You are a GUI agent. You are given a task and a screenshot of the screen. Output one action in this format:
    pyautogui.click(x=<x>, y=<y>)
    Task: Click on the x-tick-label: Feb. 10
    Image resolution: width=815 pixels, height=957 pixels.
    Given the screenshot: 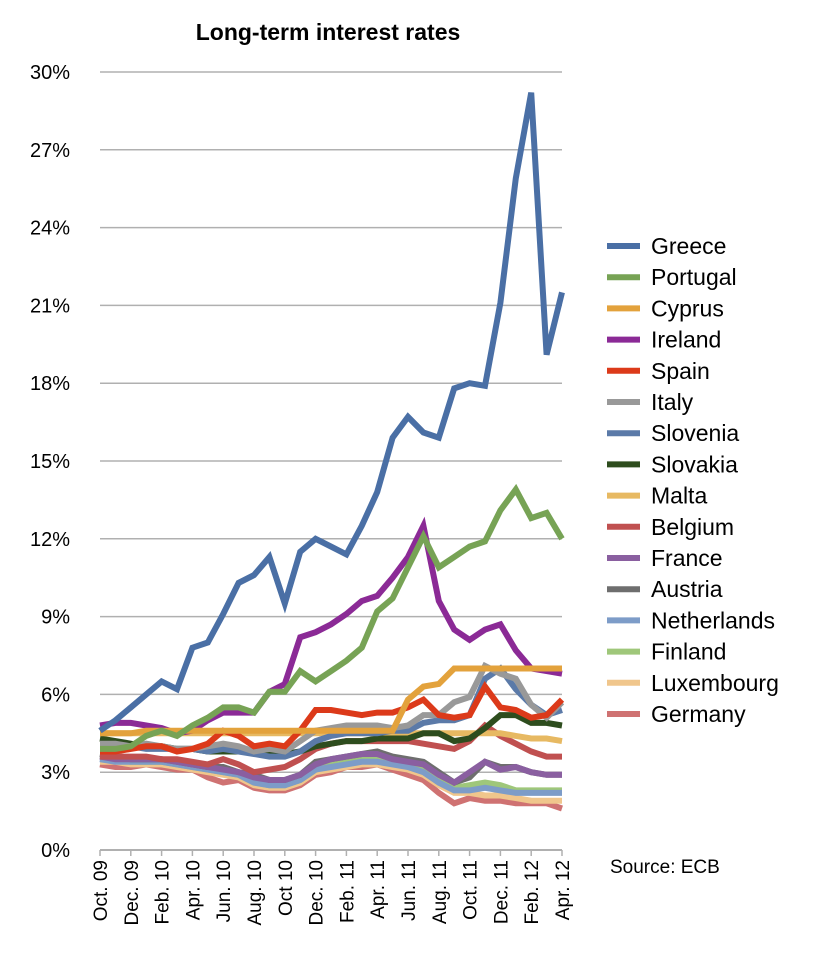 What is the action you would take?
    pyautogui.click(x=163, y=892)
    